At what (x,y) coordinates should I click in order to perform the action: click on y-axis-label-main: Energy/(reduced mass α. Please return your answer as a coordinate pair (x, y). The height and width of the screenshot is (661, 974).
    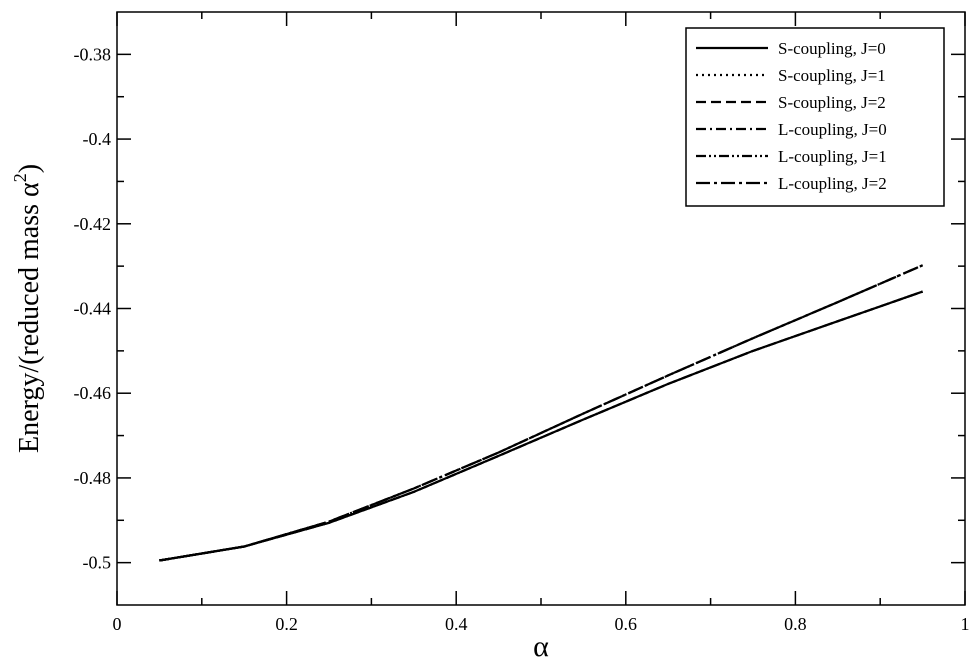
    Looking at the image, I should click on (29, 317).